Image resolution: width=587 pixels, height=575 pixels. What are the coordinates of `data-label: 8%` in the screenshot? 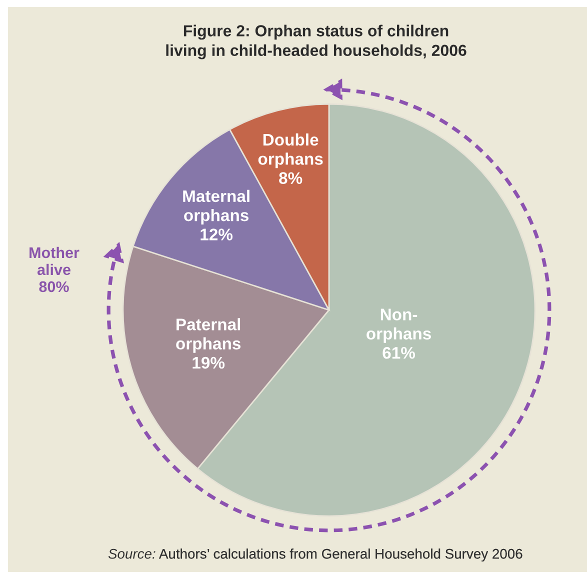 It's located at (290, 178).